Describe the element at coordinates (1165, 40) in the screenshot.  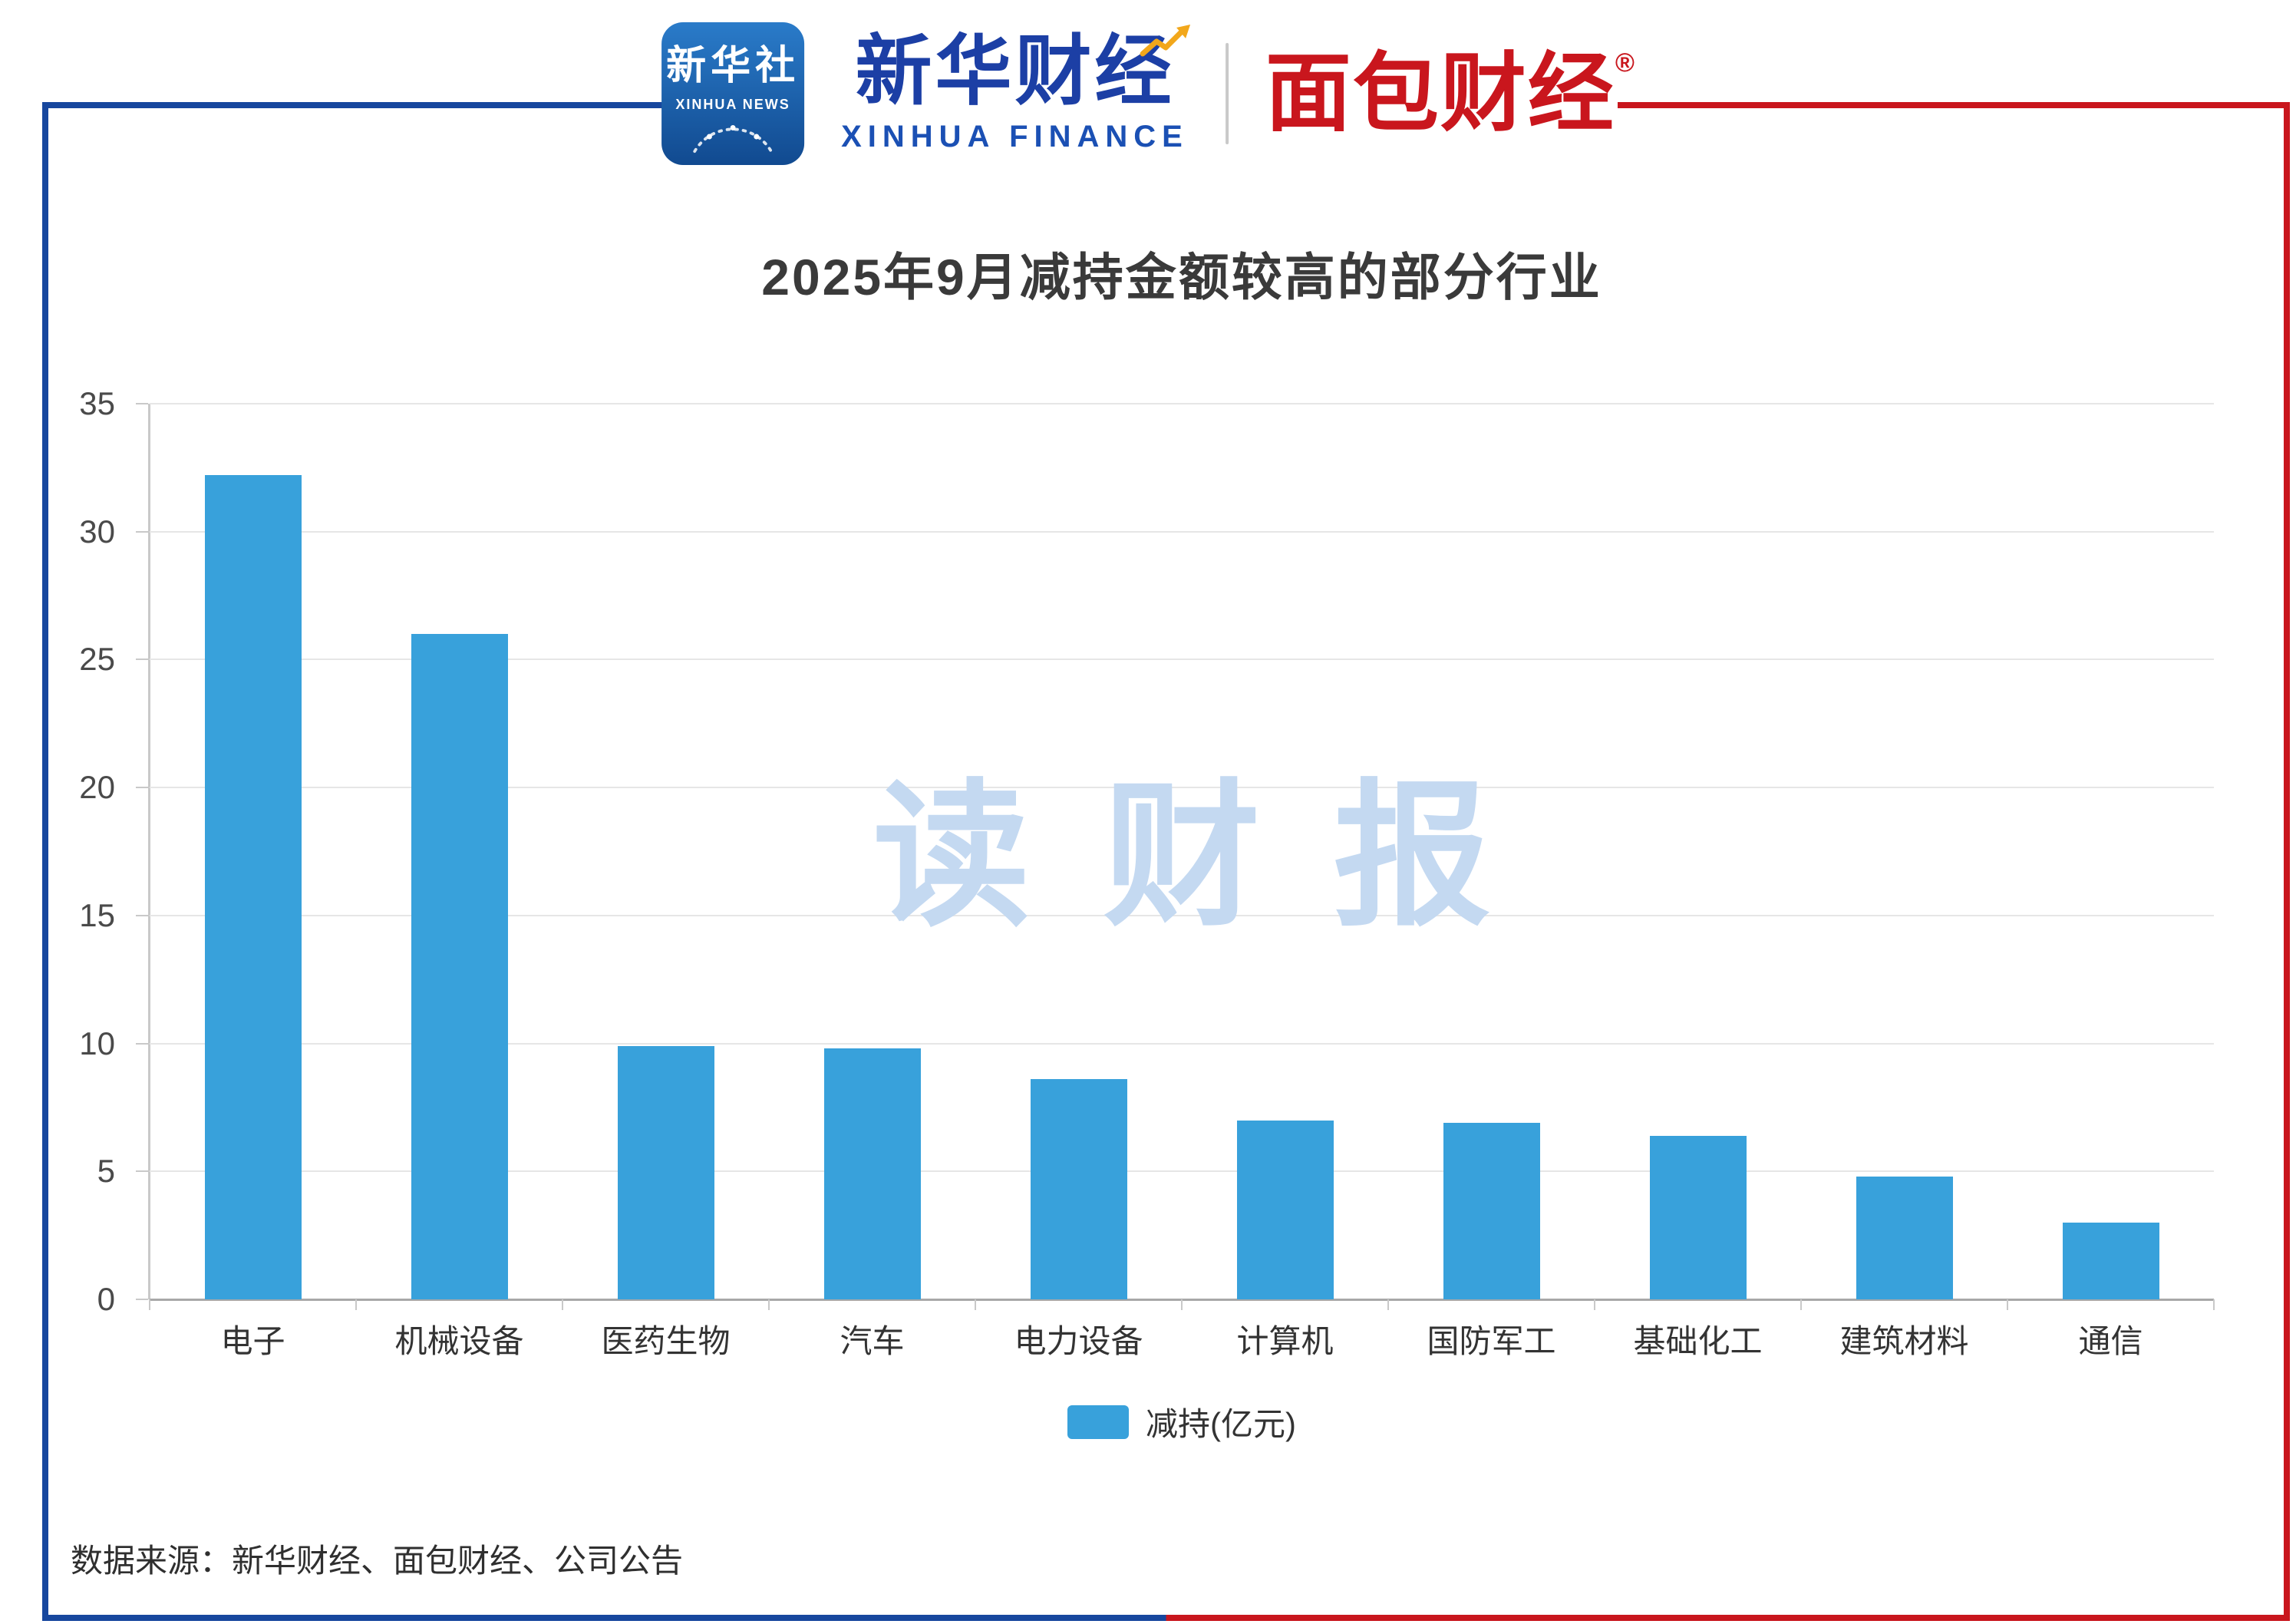
I see `gold-arrow-icon` at that location.